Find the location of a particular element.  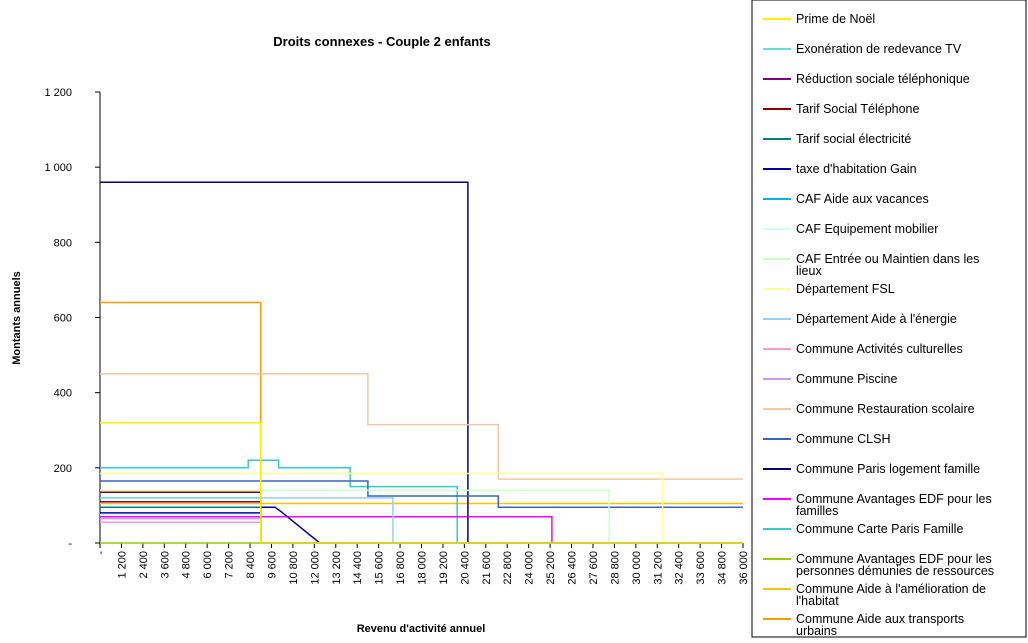

legend-label: Prime de Noël is located at coordinates (835, 19).